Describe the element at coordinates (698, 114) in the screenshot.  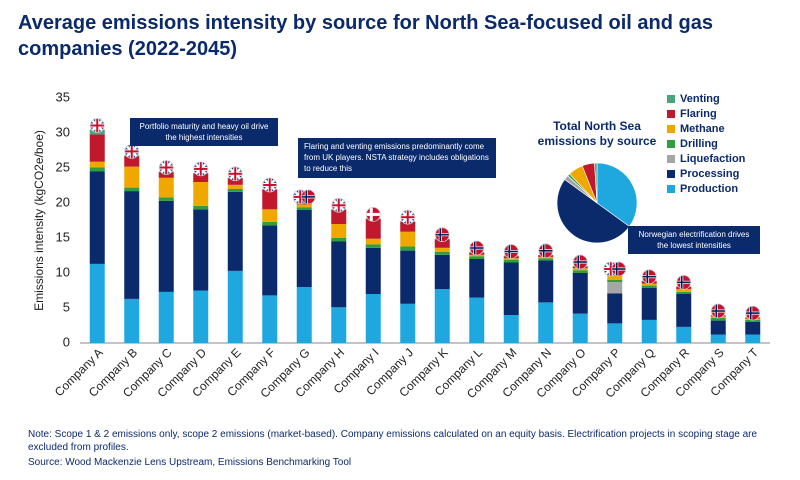
I see `legend-label: Flaring` at that location.